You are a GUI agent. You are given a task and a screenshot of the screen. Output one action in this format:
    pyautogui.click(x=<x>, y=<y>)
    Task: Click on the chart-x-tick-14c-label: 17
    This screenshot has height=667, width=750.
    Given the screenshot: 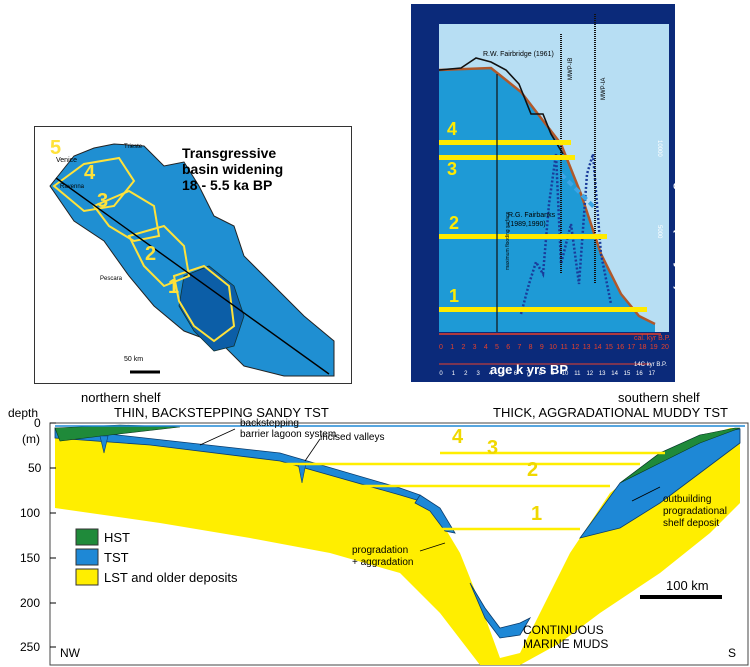 What is the action you would take?
    pyautogui.click(x=651, y=374)
    